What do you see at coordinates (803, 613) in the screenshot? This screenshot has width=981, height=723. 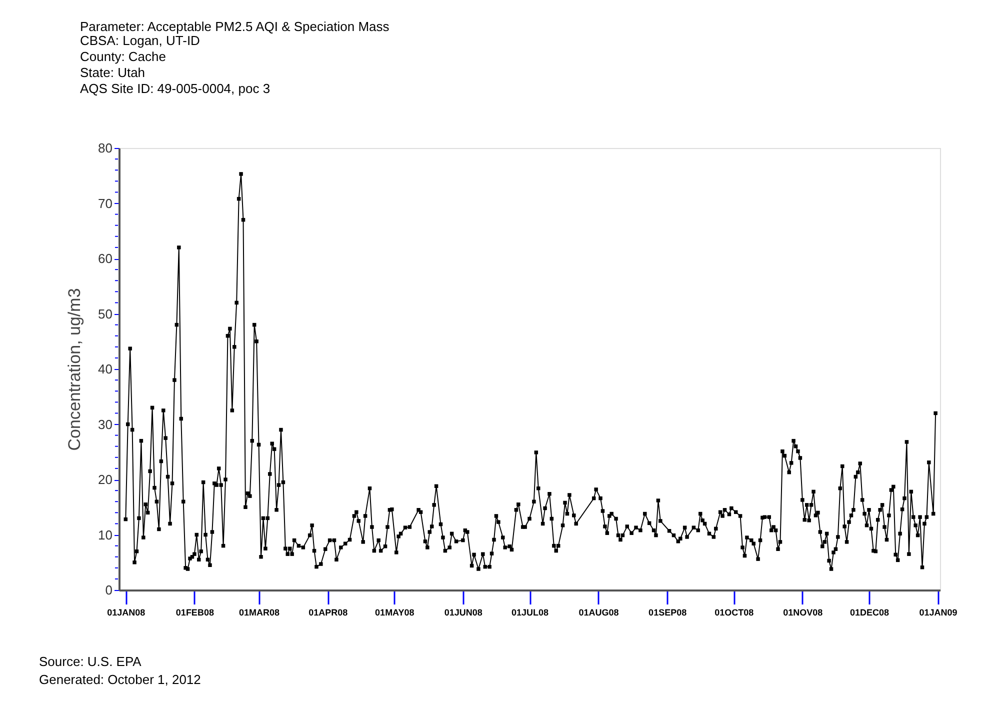 I see `x-tick-label: 01NOV08` at bounding box center [803, 613].